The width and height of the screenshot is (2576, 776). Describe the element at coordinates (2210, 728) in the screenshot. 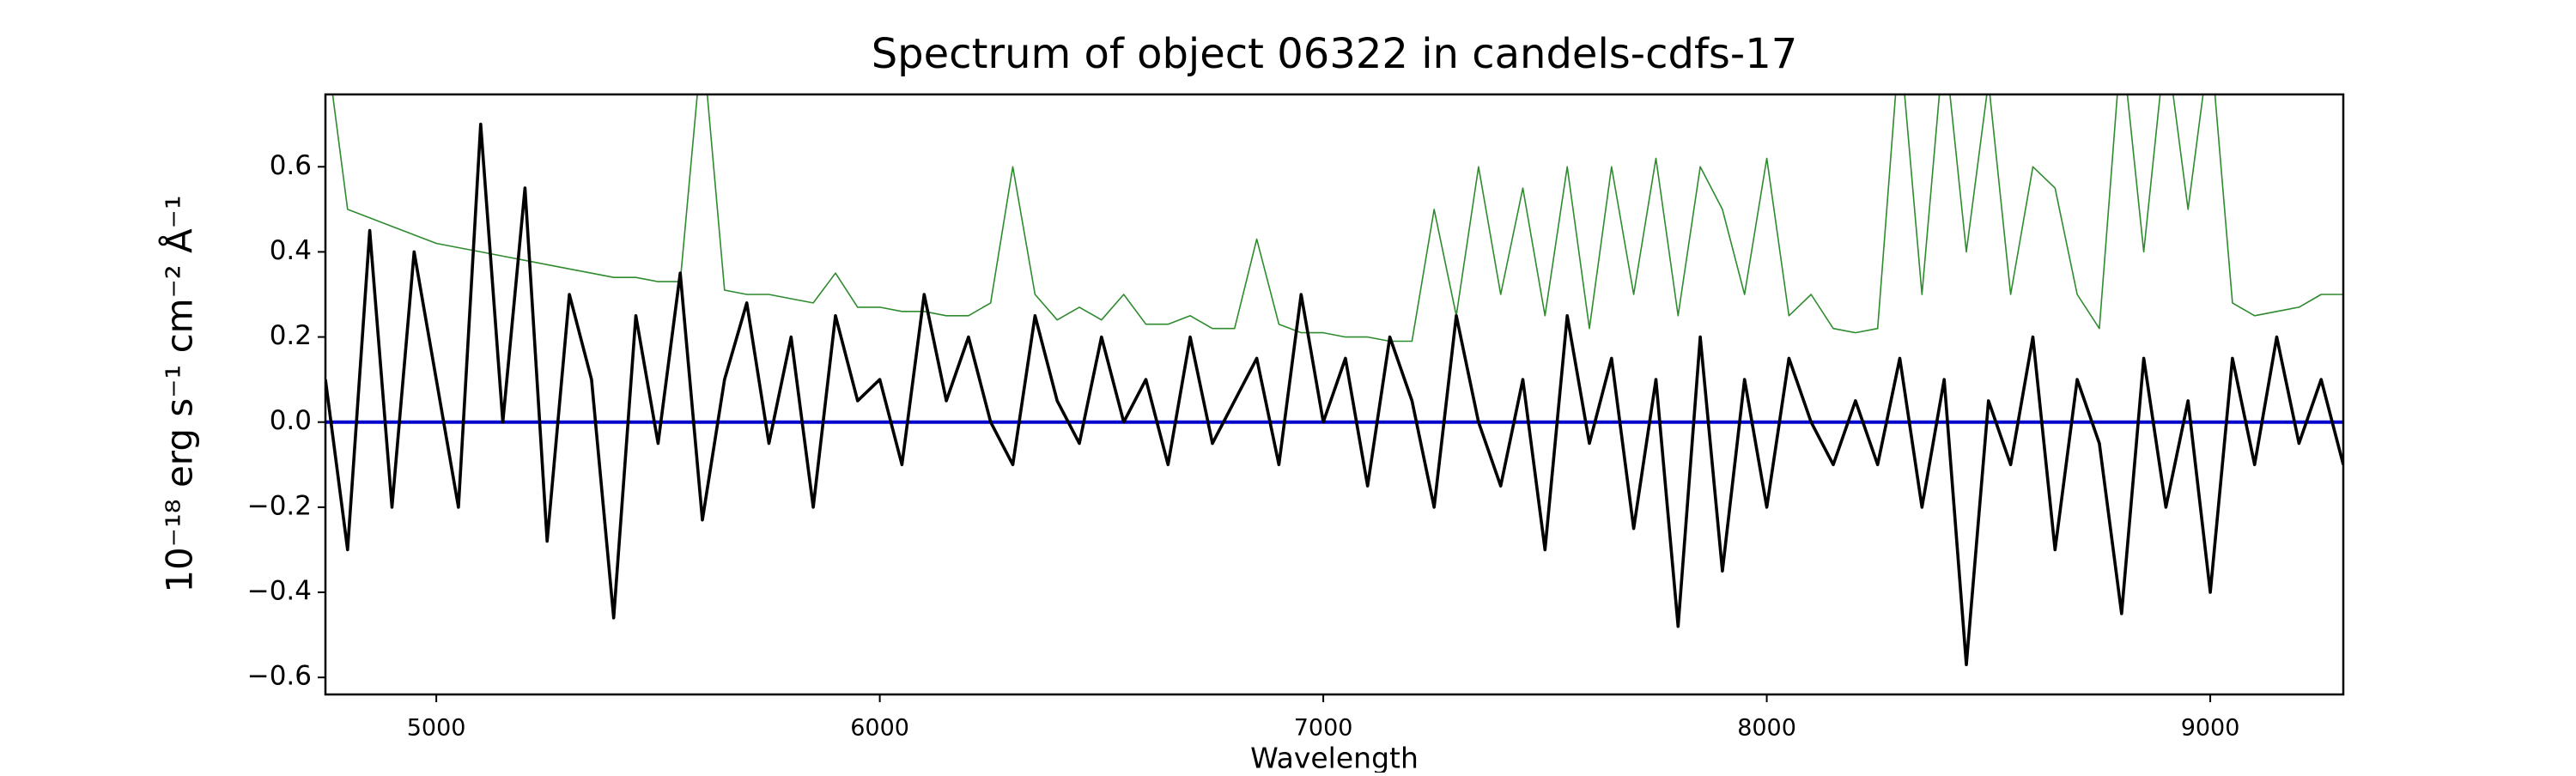

I see `x-tick-label: 9000` at that location.